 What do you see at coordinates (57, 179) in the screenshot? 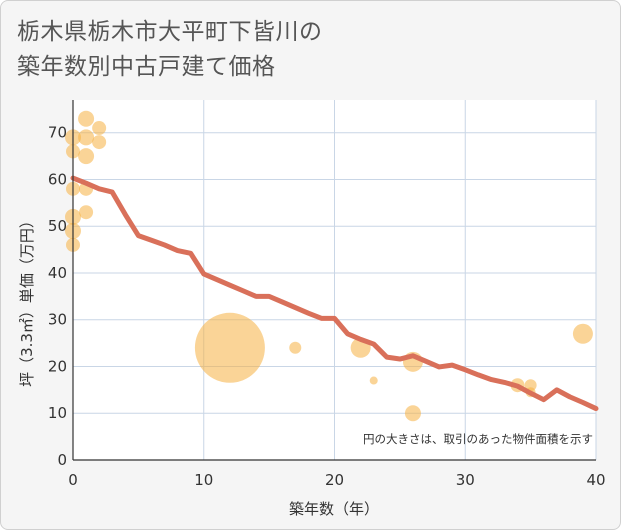
I see `y-tick-label: 60` at bounding box center [57, 179].